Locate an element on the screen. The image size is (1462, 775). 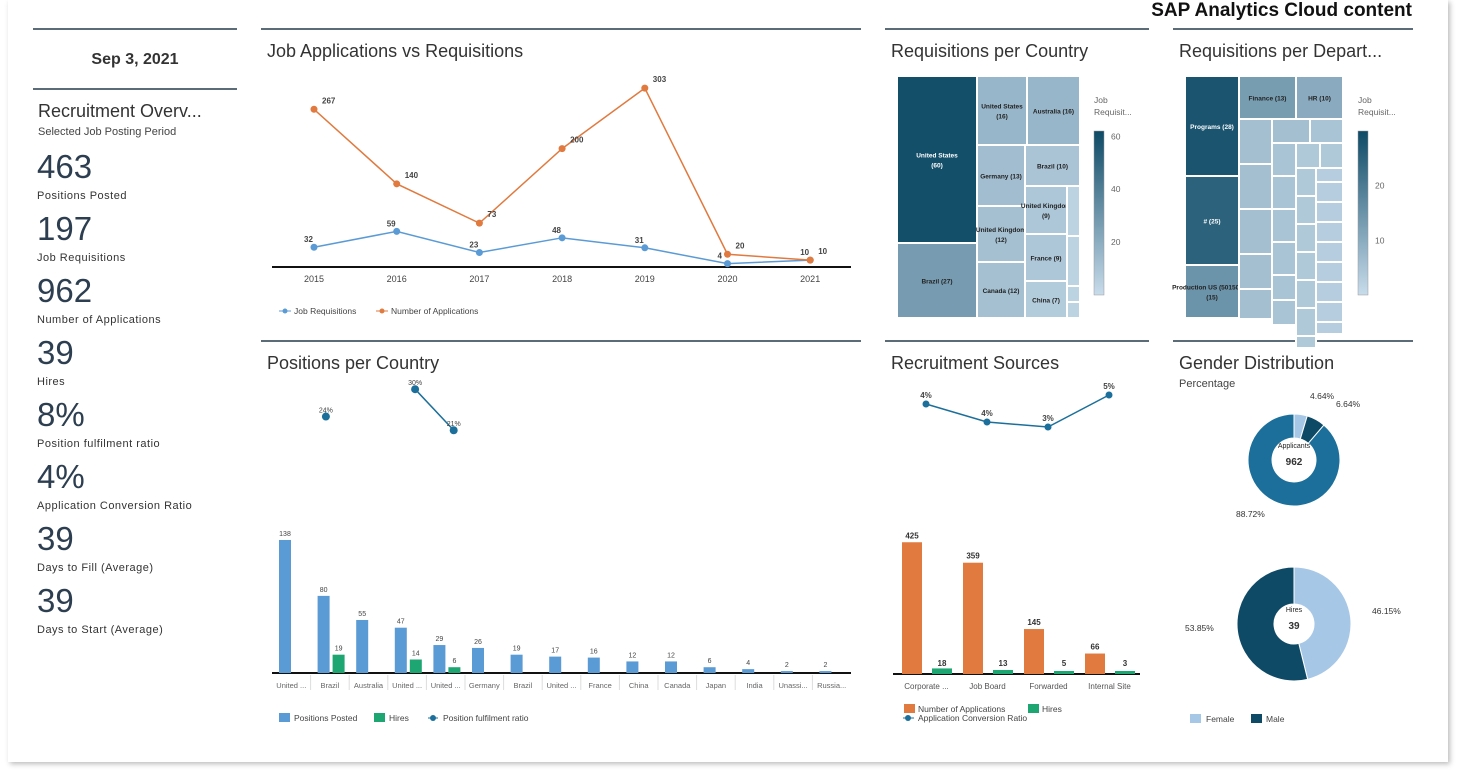
data-label: 55 is located at coordinates (362, 614).